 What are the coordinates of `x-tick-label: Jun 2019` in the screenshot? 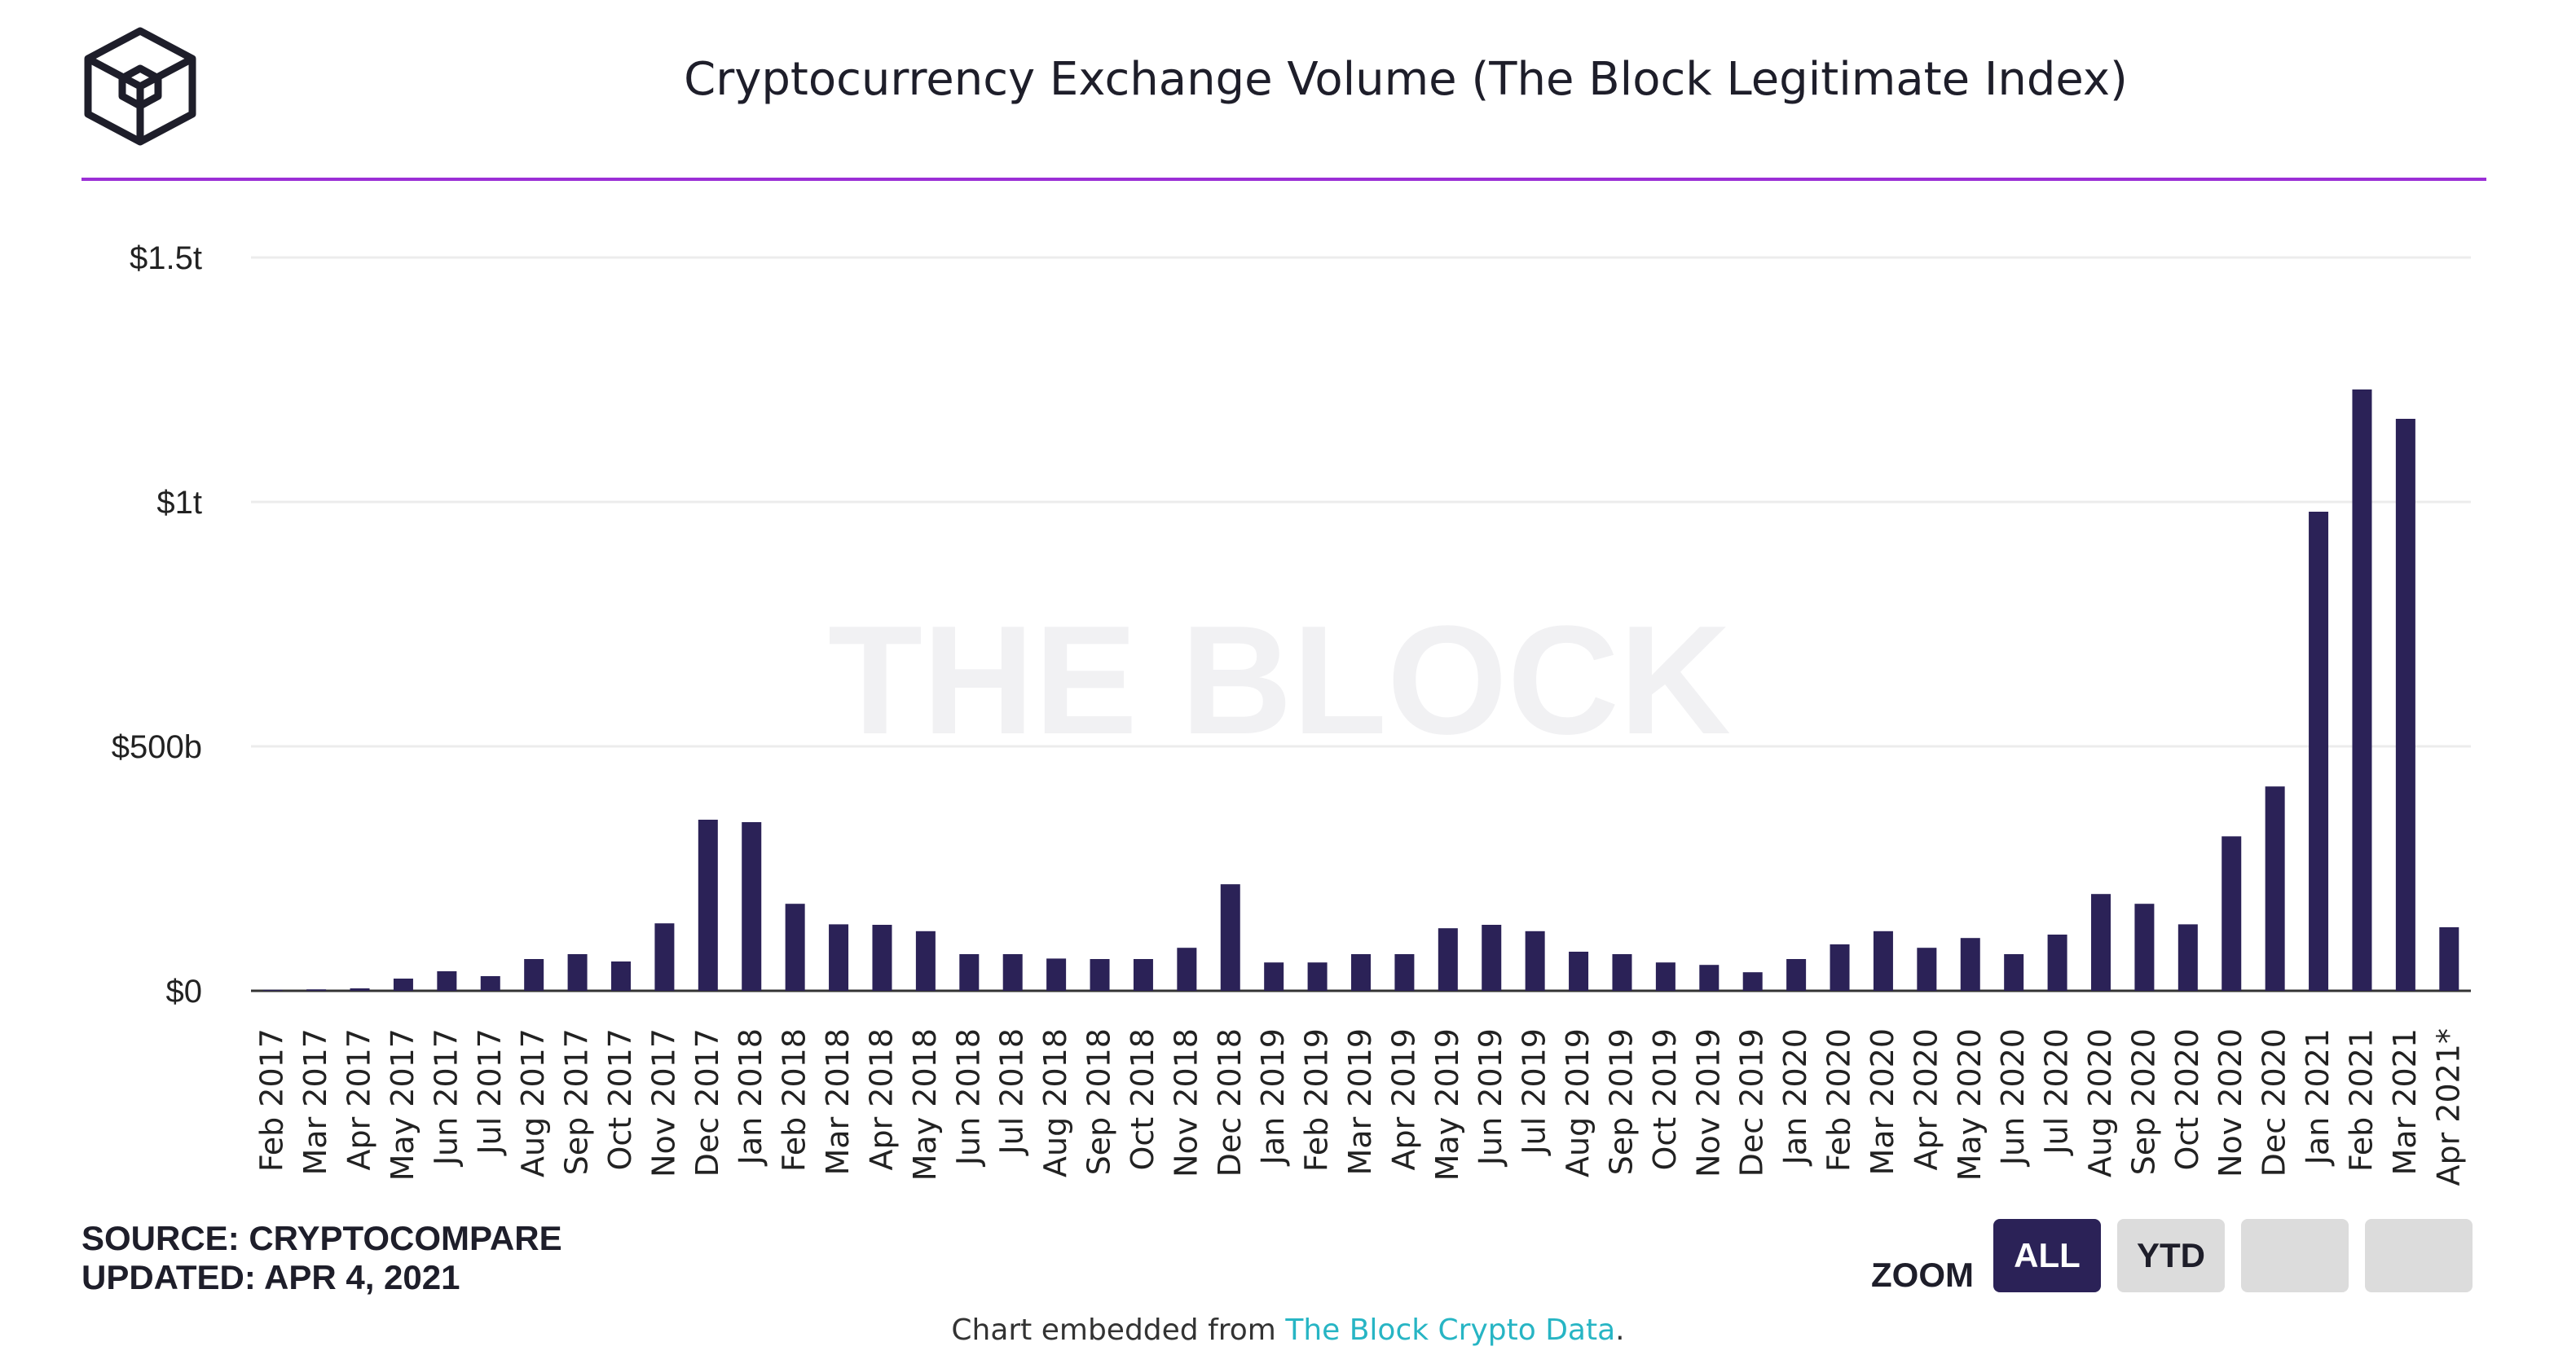 It's located at (1491, 1097).